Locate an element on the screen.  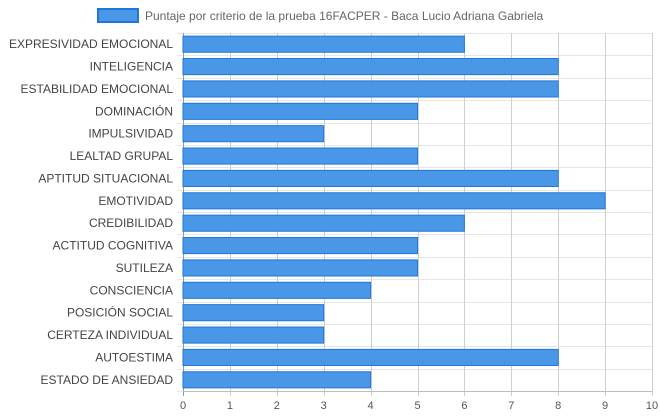
category-label: INTELIGENCIA is located at coordinates (131, 67).